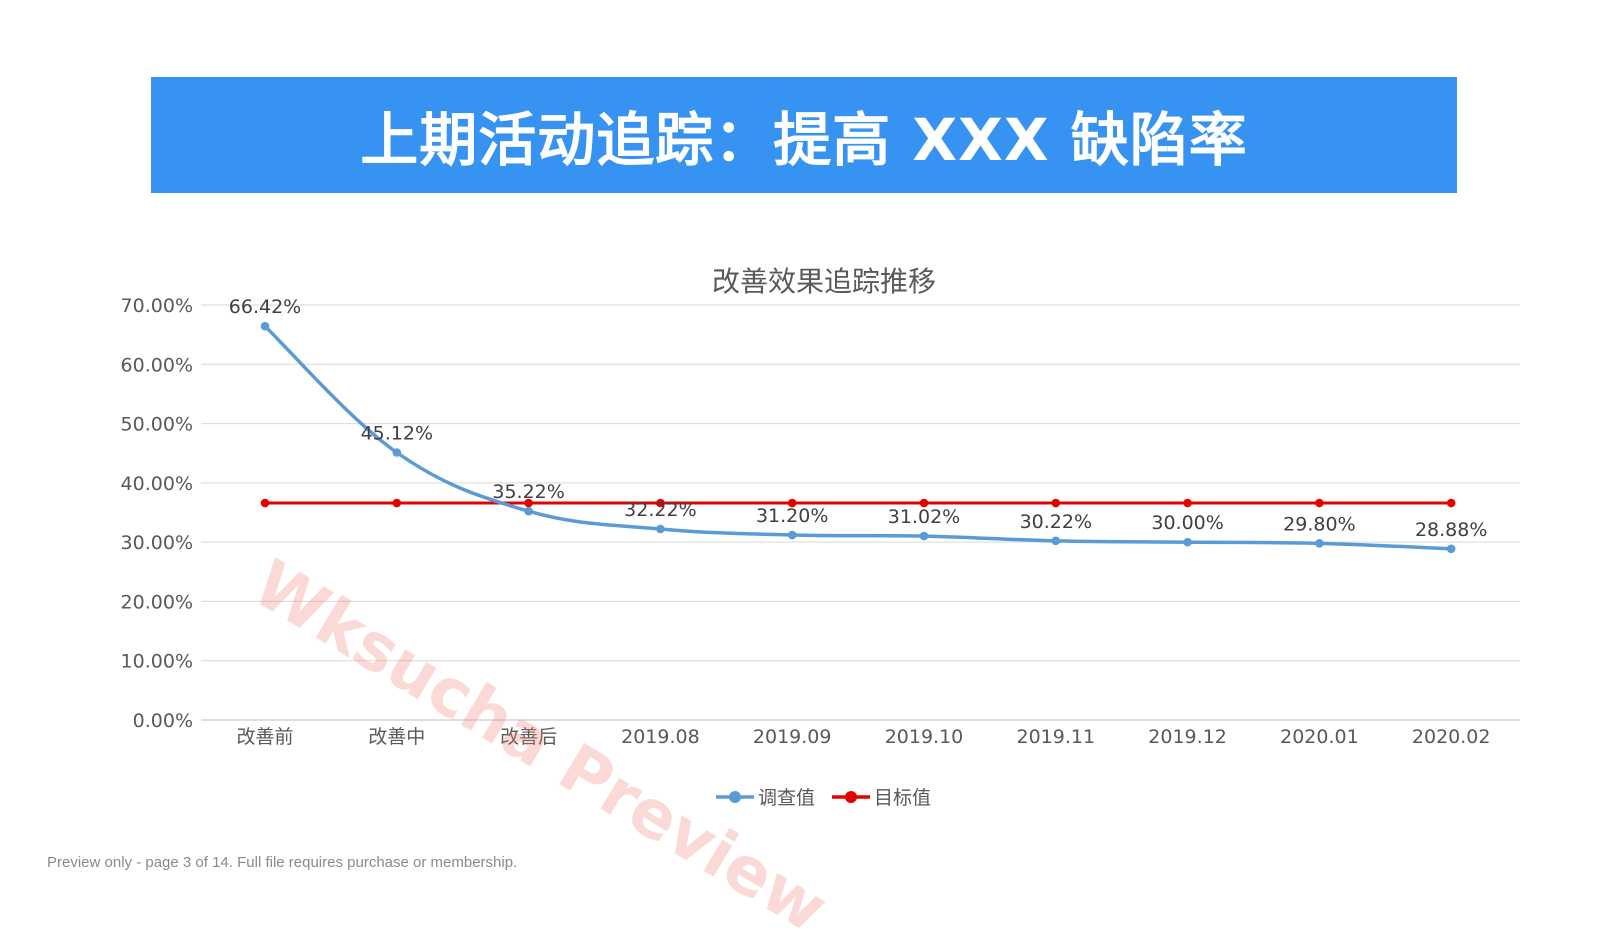 The width and height of the screenshot is (1601, 948). Describe the element at coordinates (163, 721) in the screenshot. I see `y-tick-label: 0.00%` at that location.